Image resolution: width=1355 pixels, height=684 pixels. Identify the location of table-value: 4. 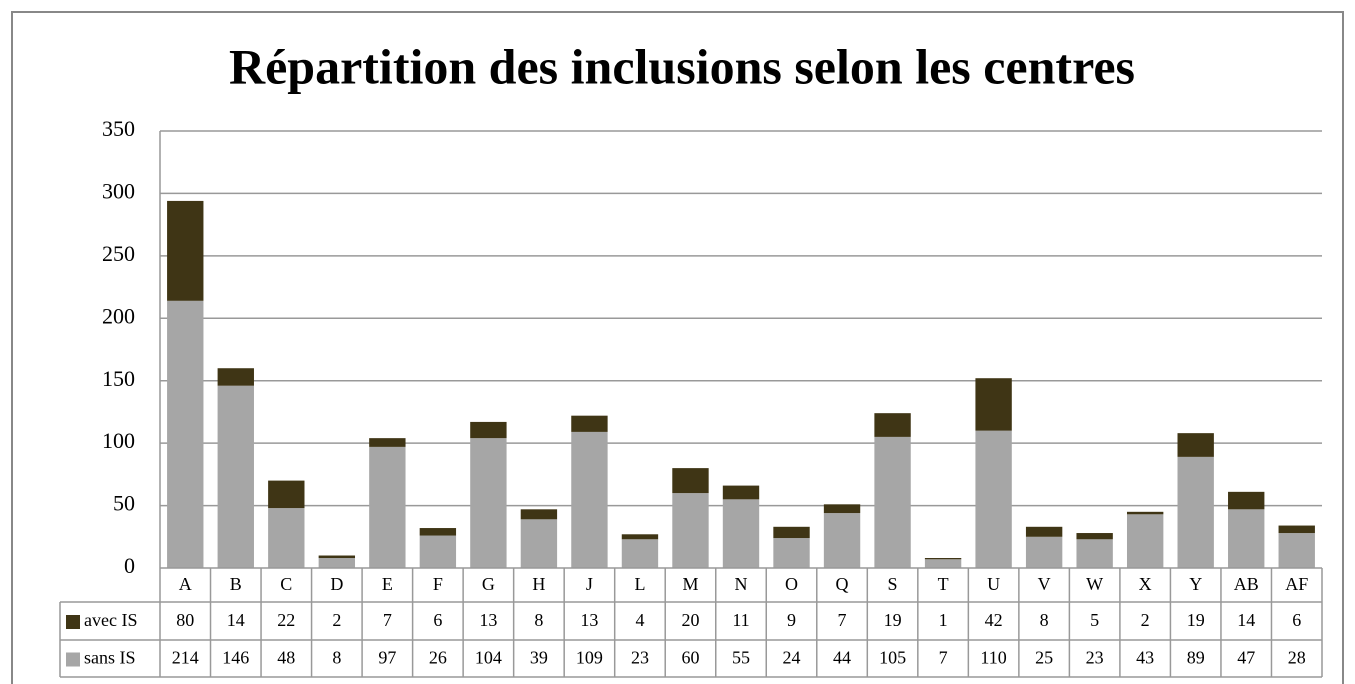
(639, 620).